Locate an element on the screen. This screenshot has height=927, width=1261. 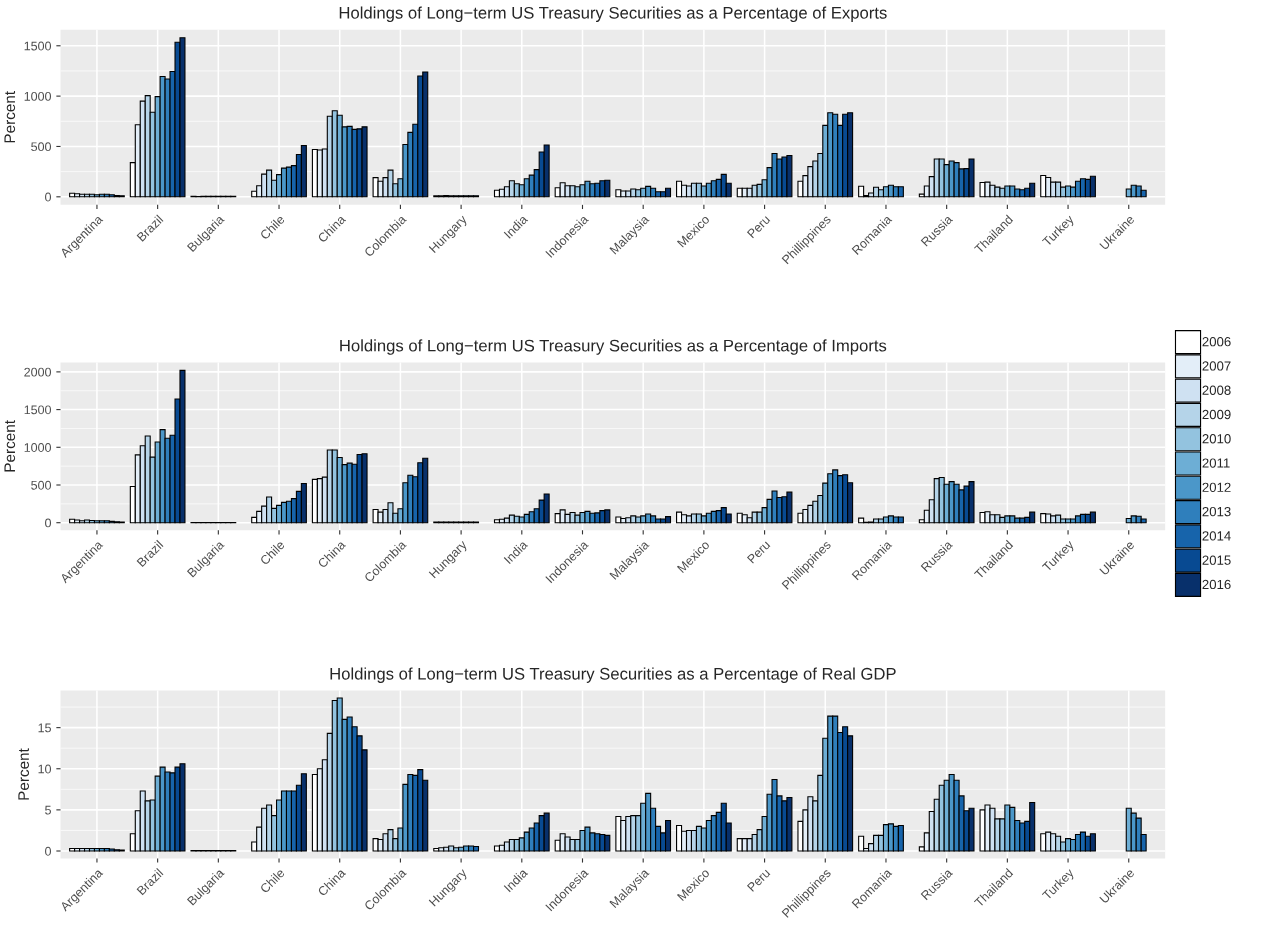
chart-title: Holdings of Long−term US Treasury Securities as a Percentage of Real GDP is located at coordinates (613, 675).